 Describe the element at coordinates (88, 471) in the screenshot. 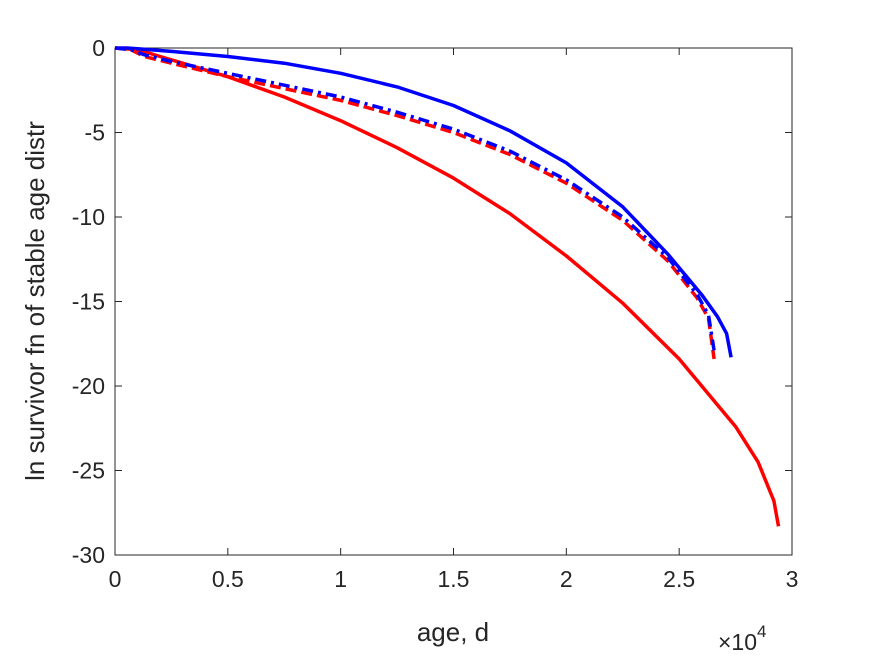

I see `y-tick-label: -25` at that location.